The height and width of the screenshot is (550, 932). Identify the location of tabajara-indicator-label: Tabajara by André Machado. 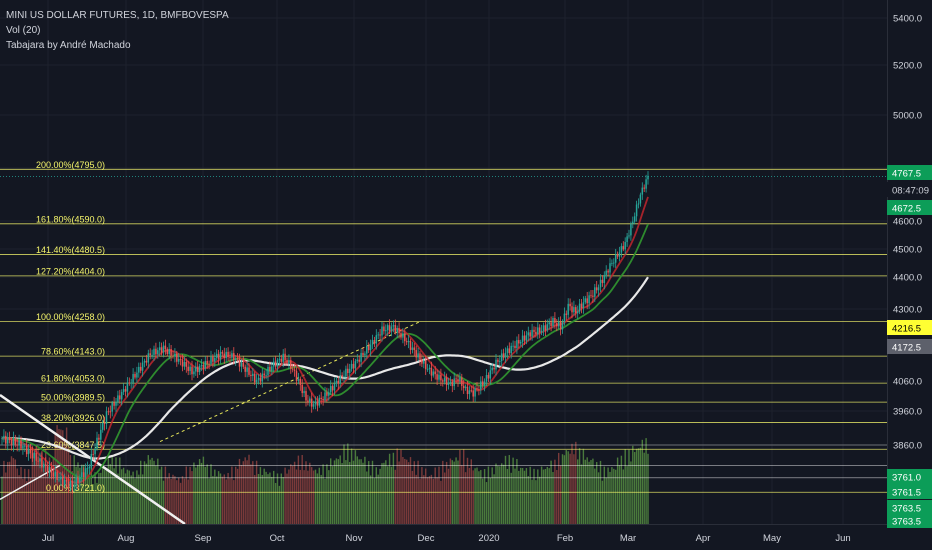
(68, 45).